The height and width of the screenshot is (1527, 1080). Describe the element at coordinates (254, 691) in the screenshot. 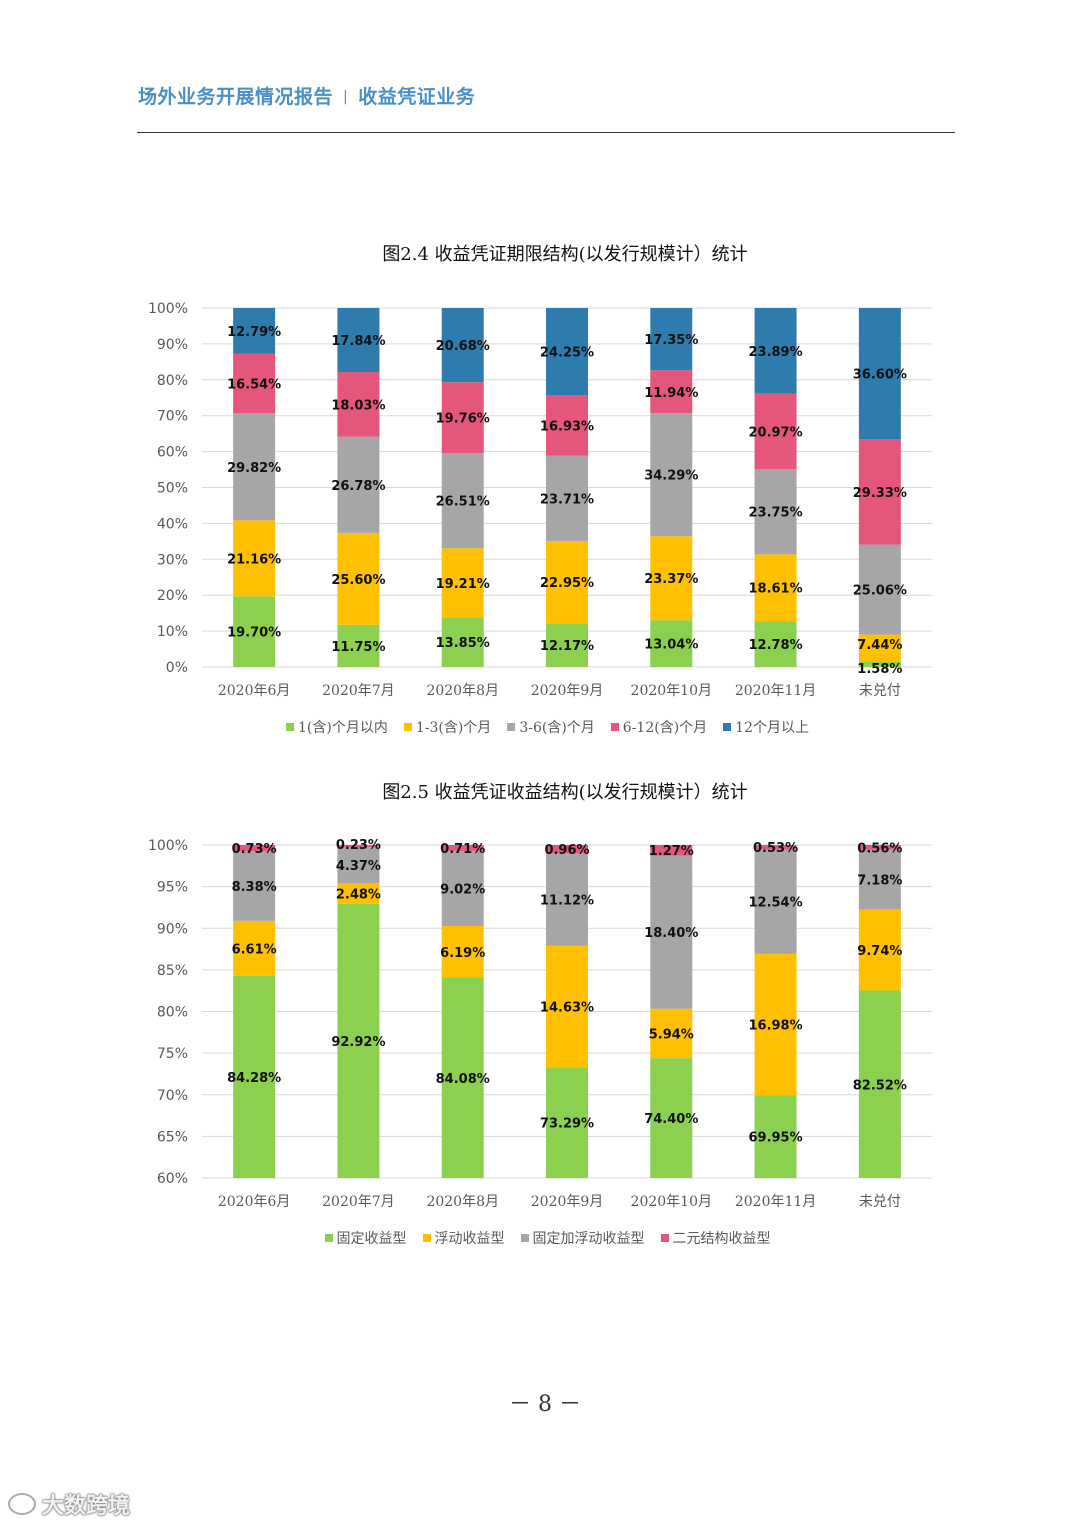

I see `x-tick-label: 2020年6月` at that location.